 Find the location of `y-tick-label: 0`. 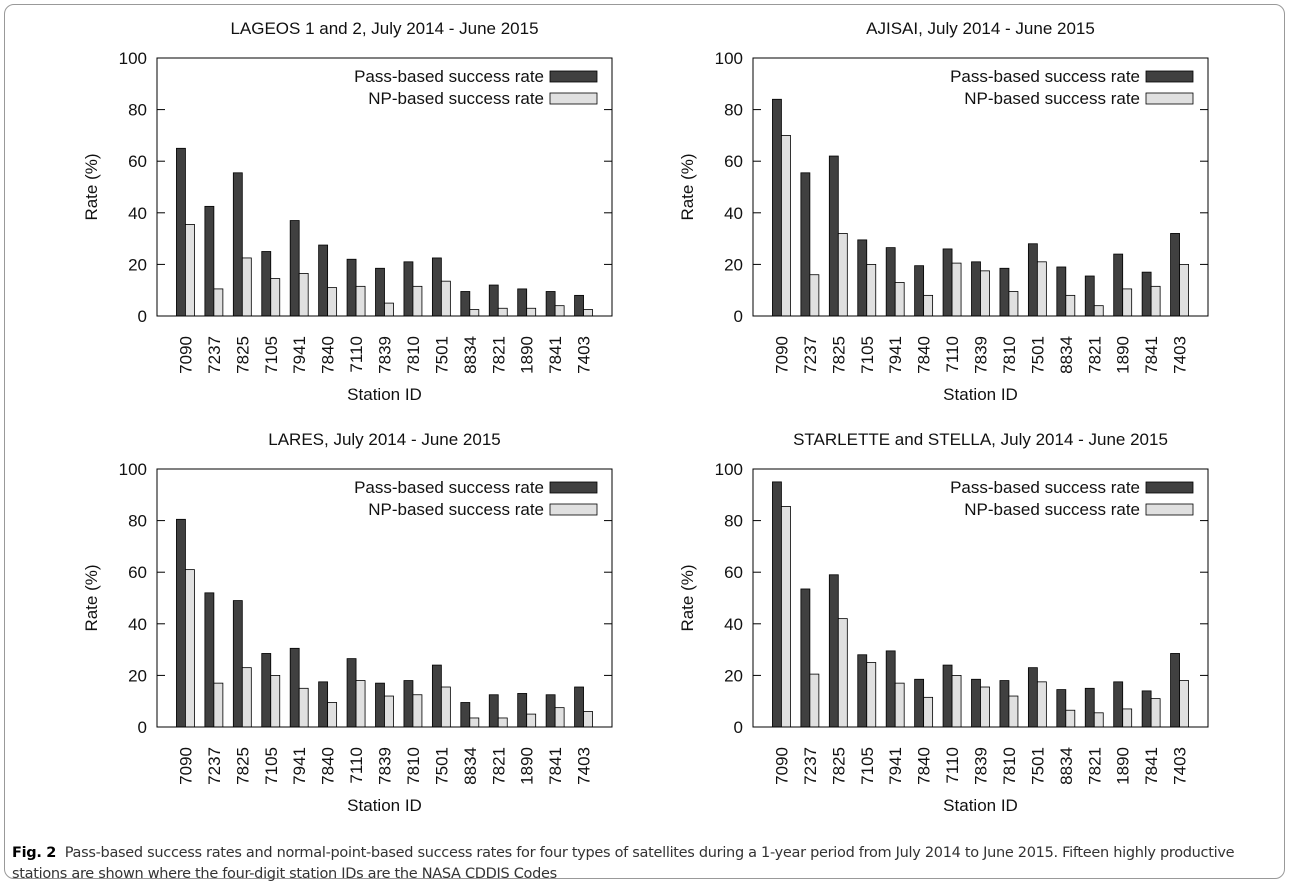

y-tick-label: 0 is located at coordinates (142, 316).